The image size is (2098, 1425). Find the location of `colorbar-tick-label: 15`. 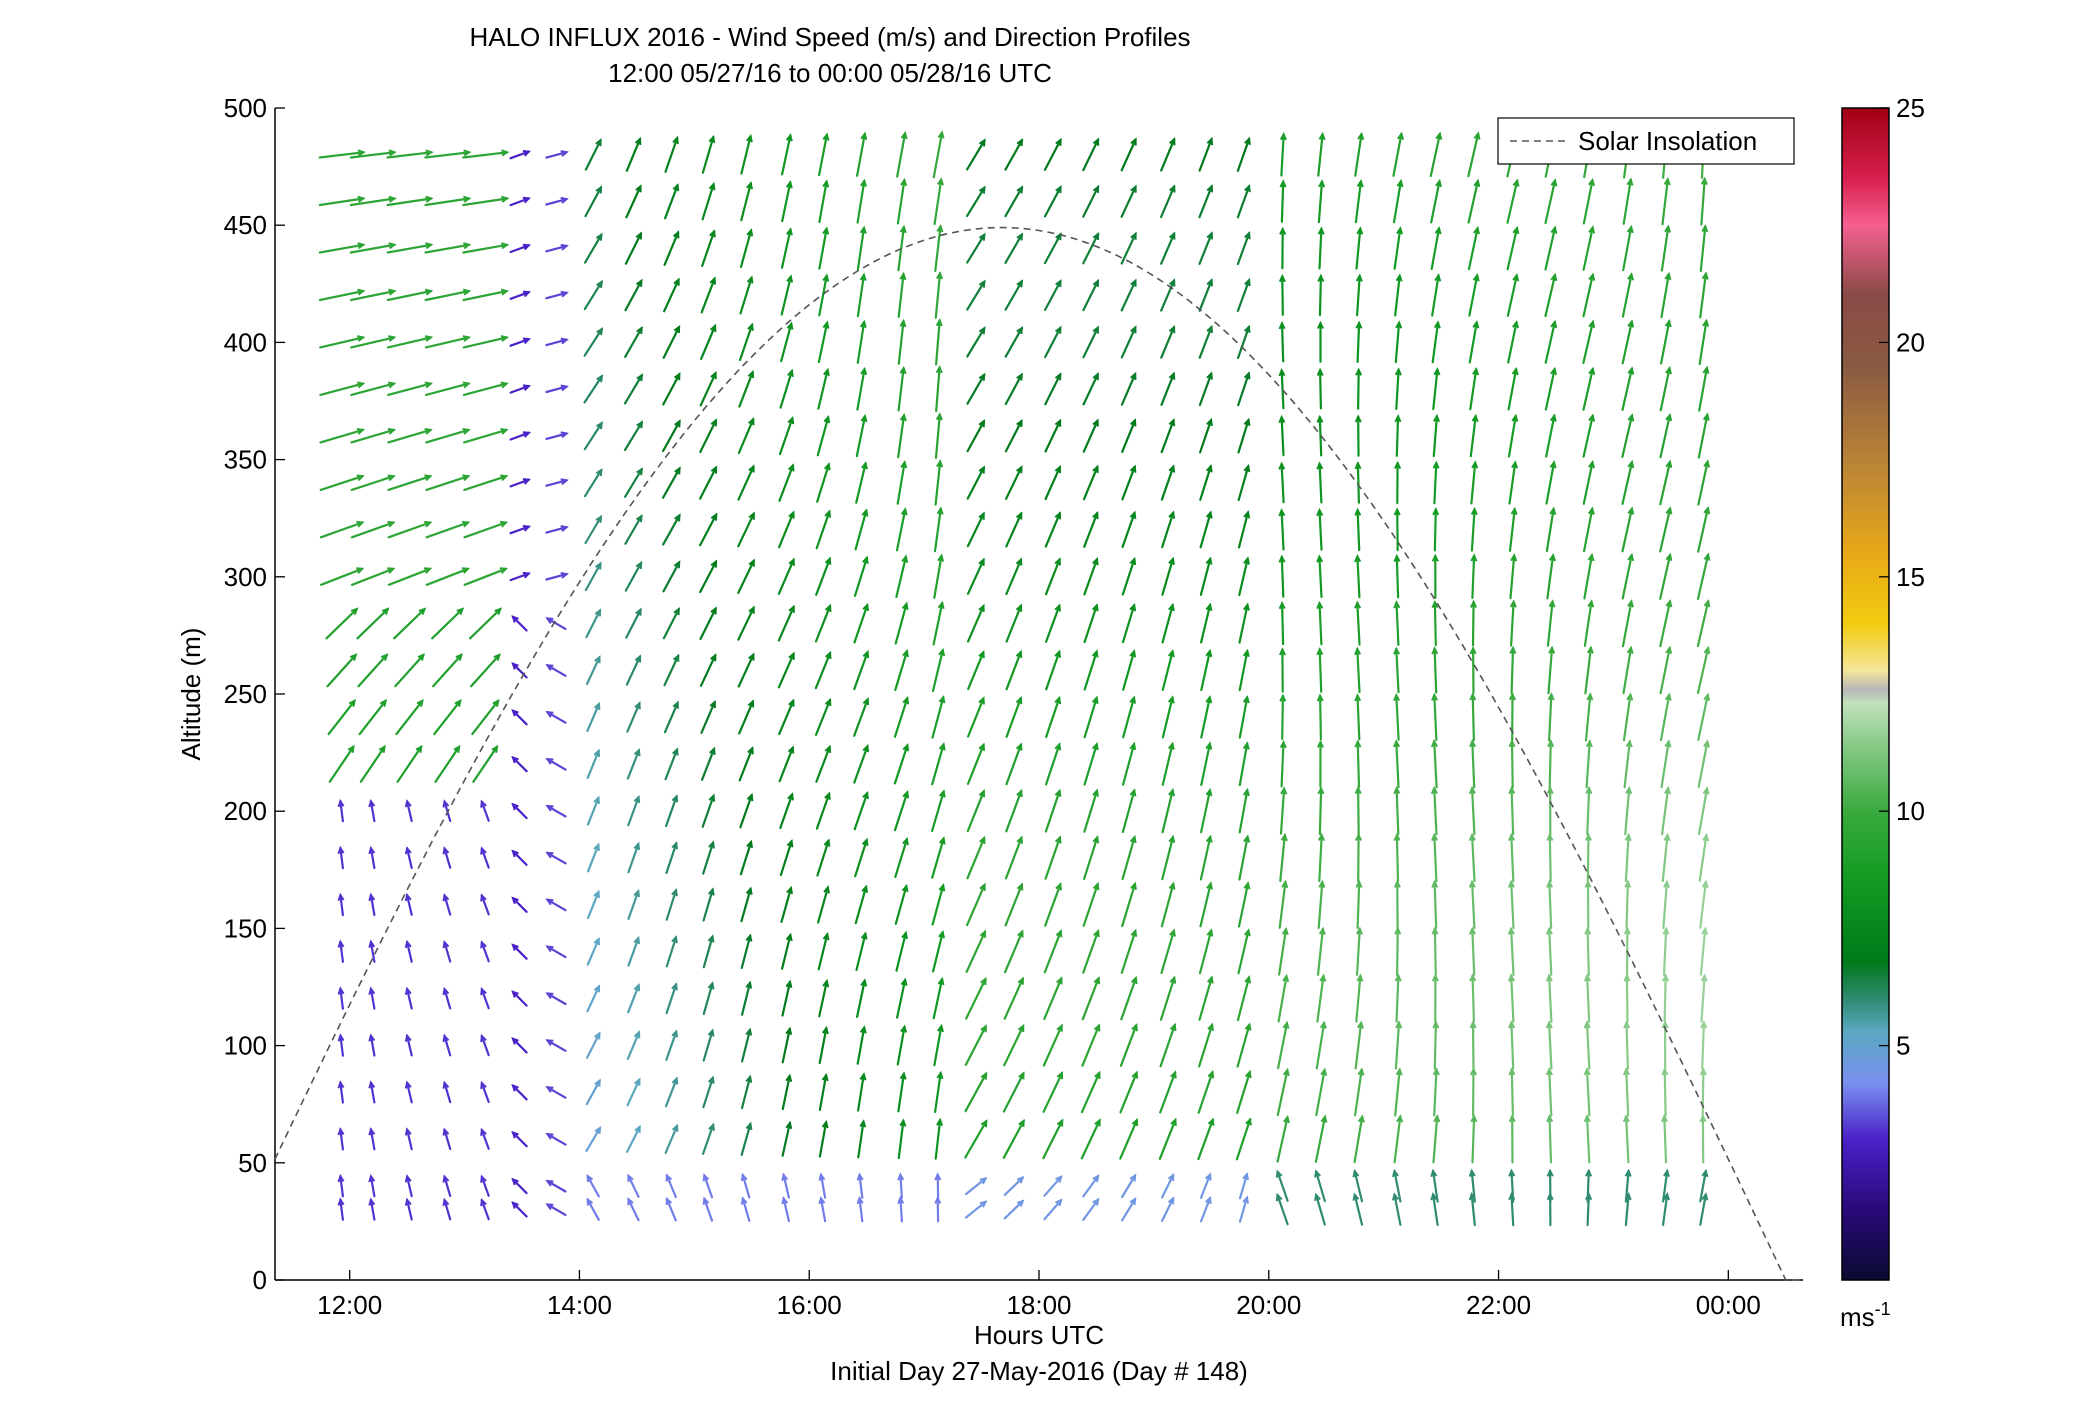

colorbar-tick-label: 15 is located at coordinates (1910, 577).